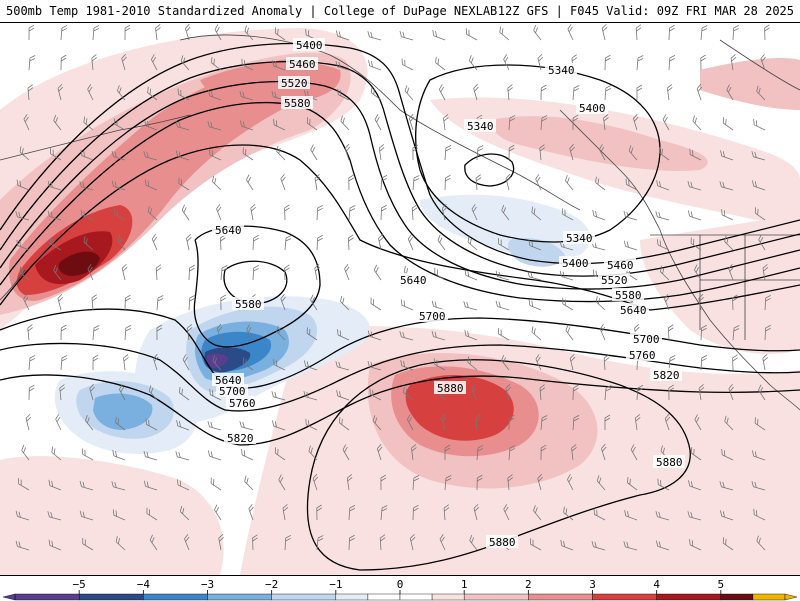 The image size is (800, 601). What do you see at coordinates (575, 263) in the screenshot?
I see `contour-label-5400-gulf: 5400` at bounding box center [575, 263].